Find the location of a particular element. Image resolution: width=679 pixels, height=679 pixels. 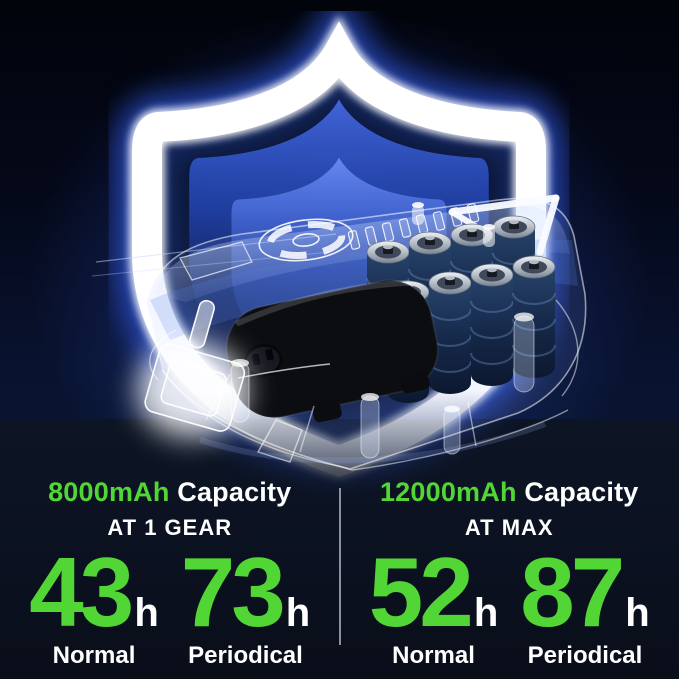

stats-row-right: 52 h Normal 87 h Periodical is located at coordinates (509, 603).